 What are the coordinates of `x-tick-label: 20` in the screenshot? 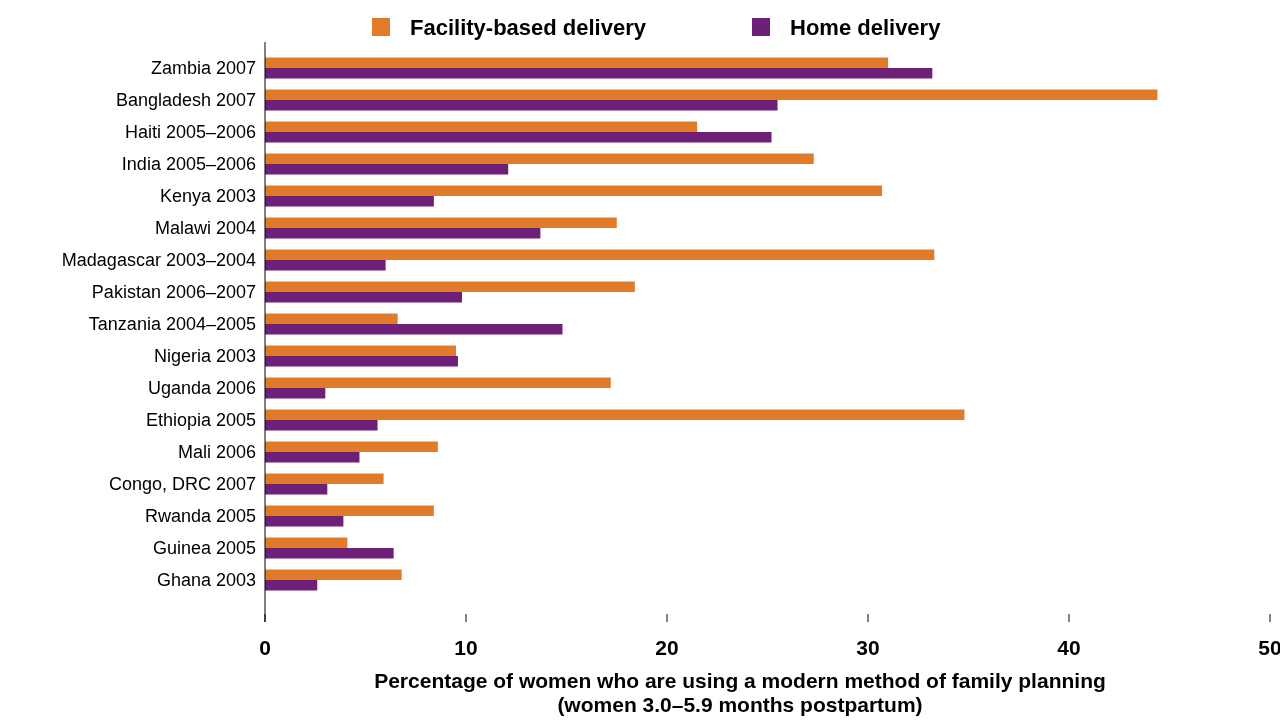 It's located at (667, 647).